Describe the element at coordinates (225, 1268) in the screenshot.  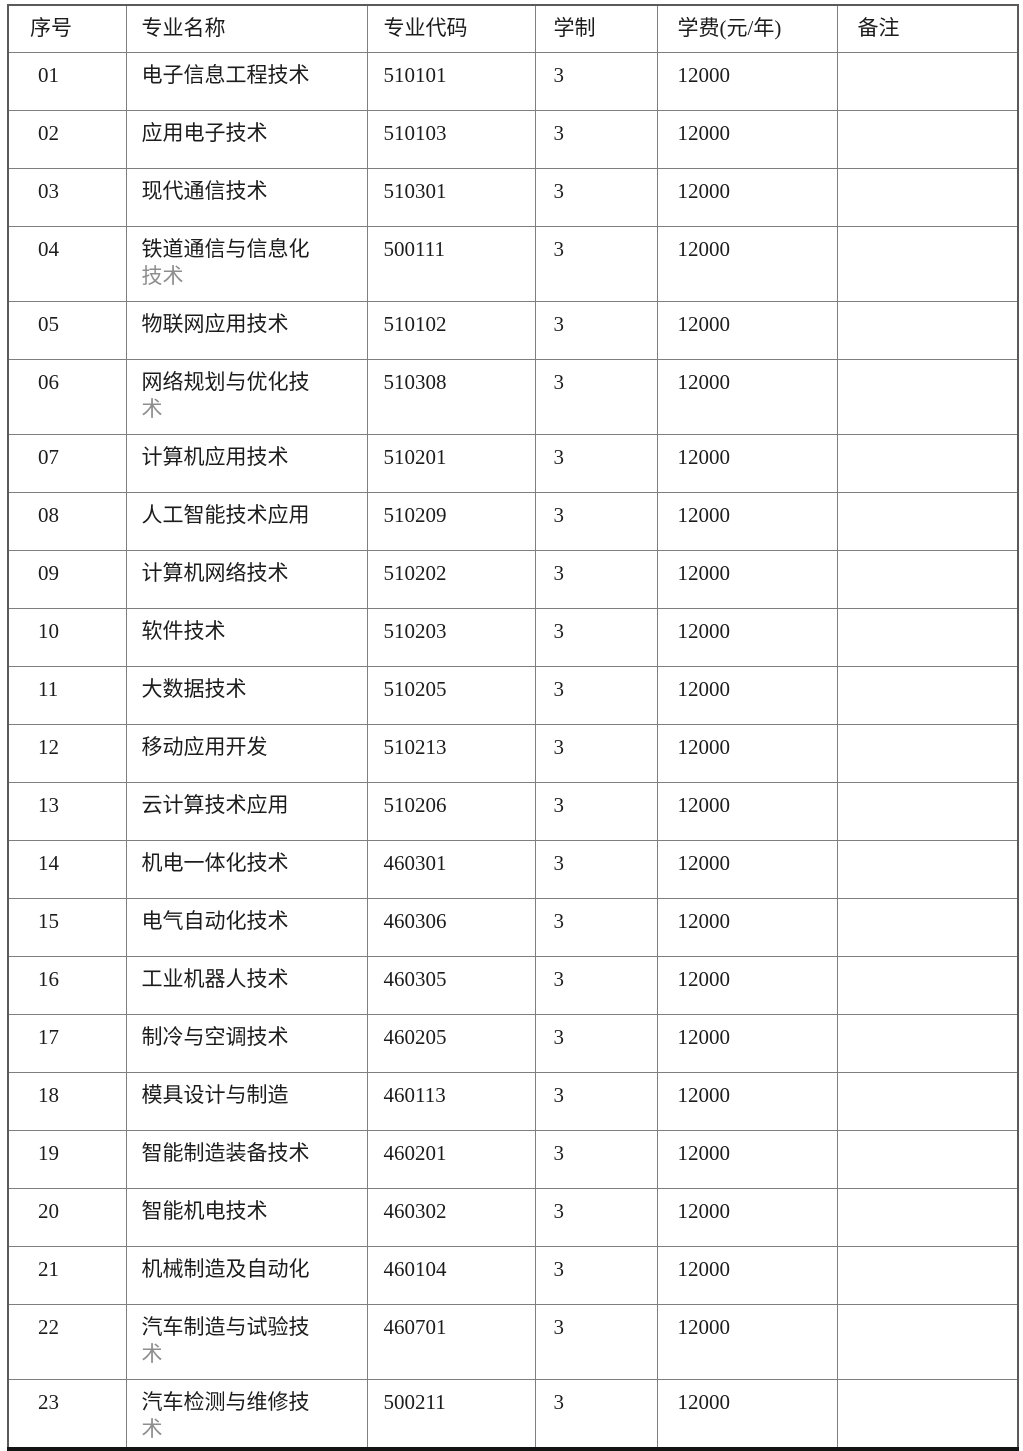
I see `major-name-text: 机械制造及自动化` at that location.